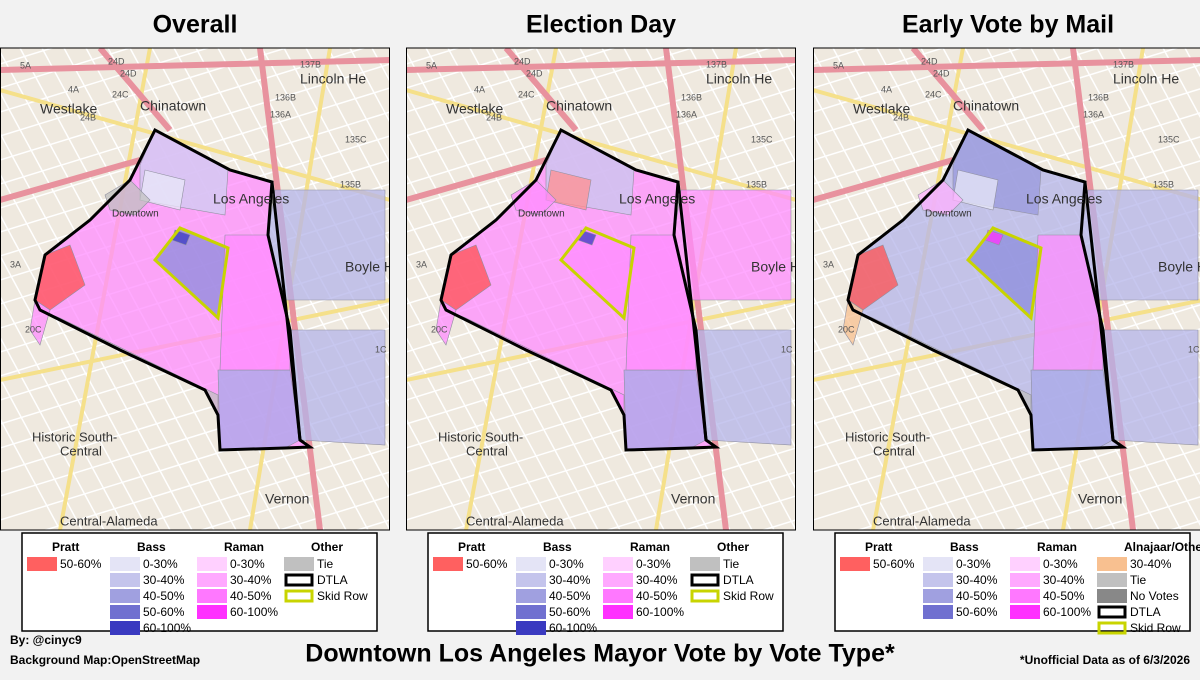  What do you see at coordinates (828, 264) in the screenshot?
I see `map-label: 3A` at bounding box center [828, 264].